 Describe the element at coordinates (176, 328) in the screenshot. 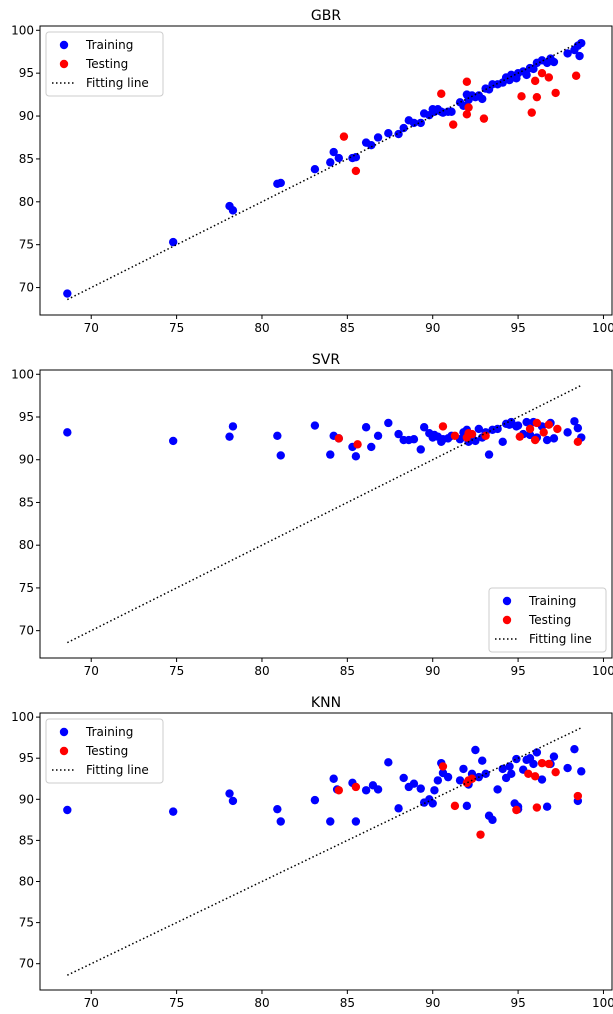

I see `x-tick-label: 75` at that location.